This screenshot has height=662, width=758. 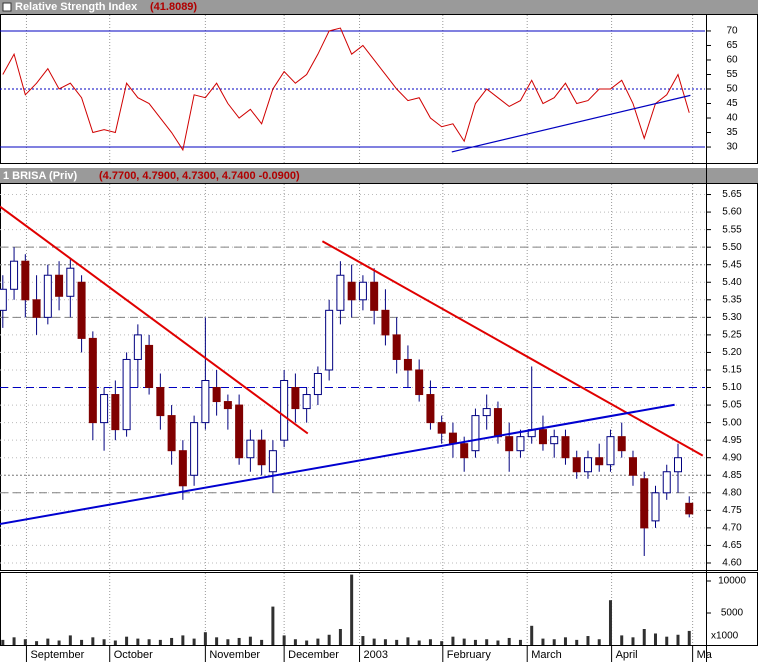 What do you see at coordinates (732, 440) in the screenshot?
I see `y-tick-label: 4.95` at bounding box center [732, 440].